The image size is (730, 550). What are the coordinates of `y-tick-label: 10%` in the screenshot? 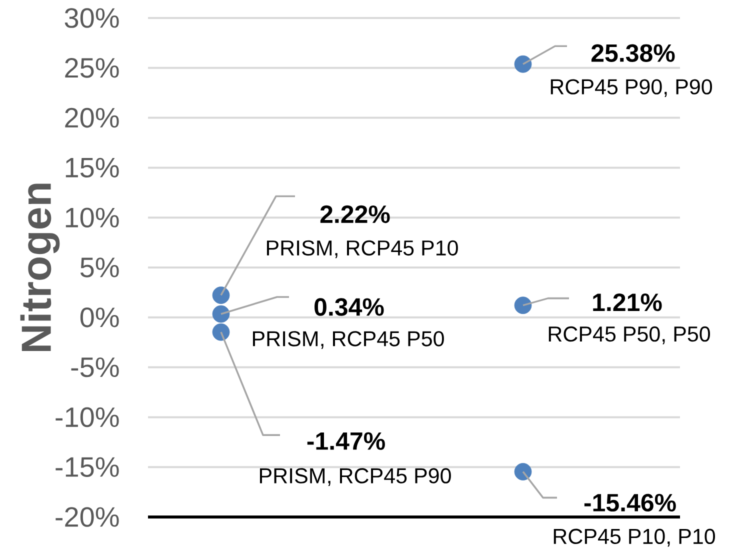 It's located at (92, 218).